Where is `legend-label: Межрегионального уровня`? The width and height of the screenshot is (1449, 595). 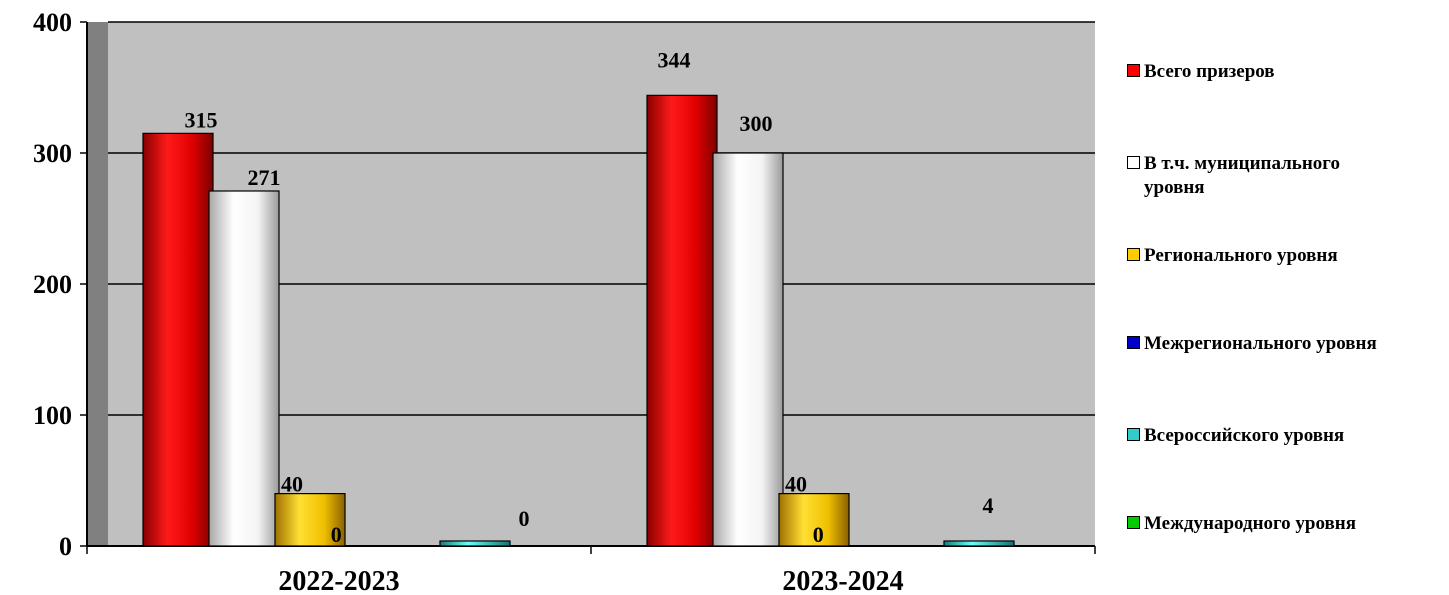 legend-label: Межрегионального уровня is located at coordinates (1260, 343).